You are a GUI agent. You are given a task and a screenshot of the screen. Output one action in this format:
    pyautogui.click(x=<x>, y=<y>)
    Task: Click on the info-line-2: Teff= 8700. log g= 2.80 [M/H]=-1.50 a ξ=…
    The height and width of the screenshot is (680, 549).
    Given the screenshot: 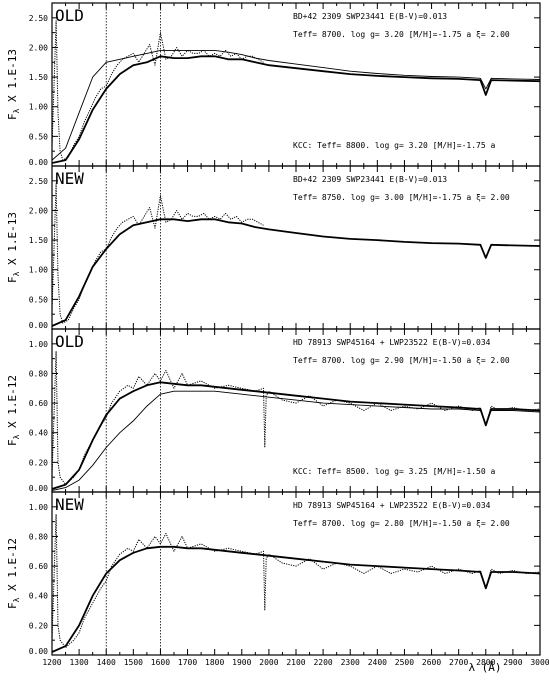 What is the action you would take?
    pyautogui.click(x=401, y=523)
    